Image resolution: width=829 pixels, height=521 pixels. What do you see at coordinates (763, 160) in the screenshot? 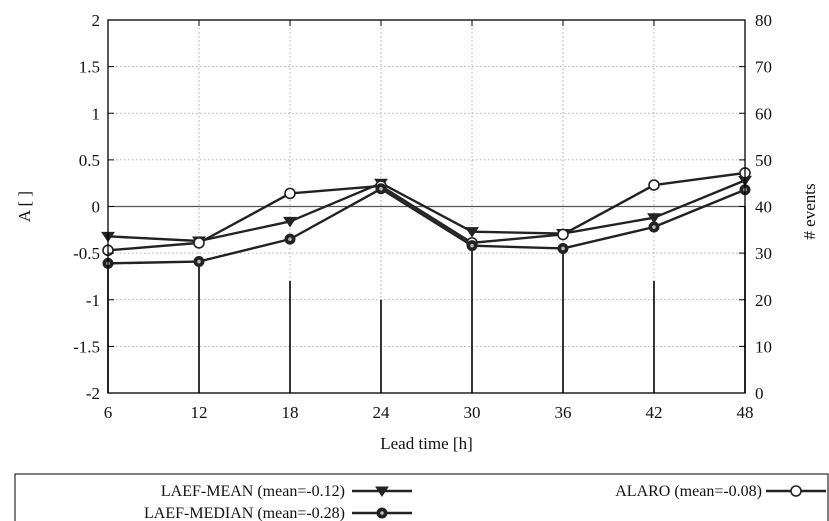
I see `y2-tick-label: 50` at bounding box center [763, 160].